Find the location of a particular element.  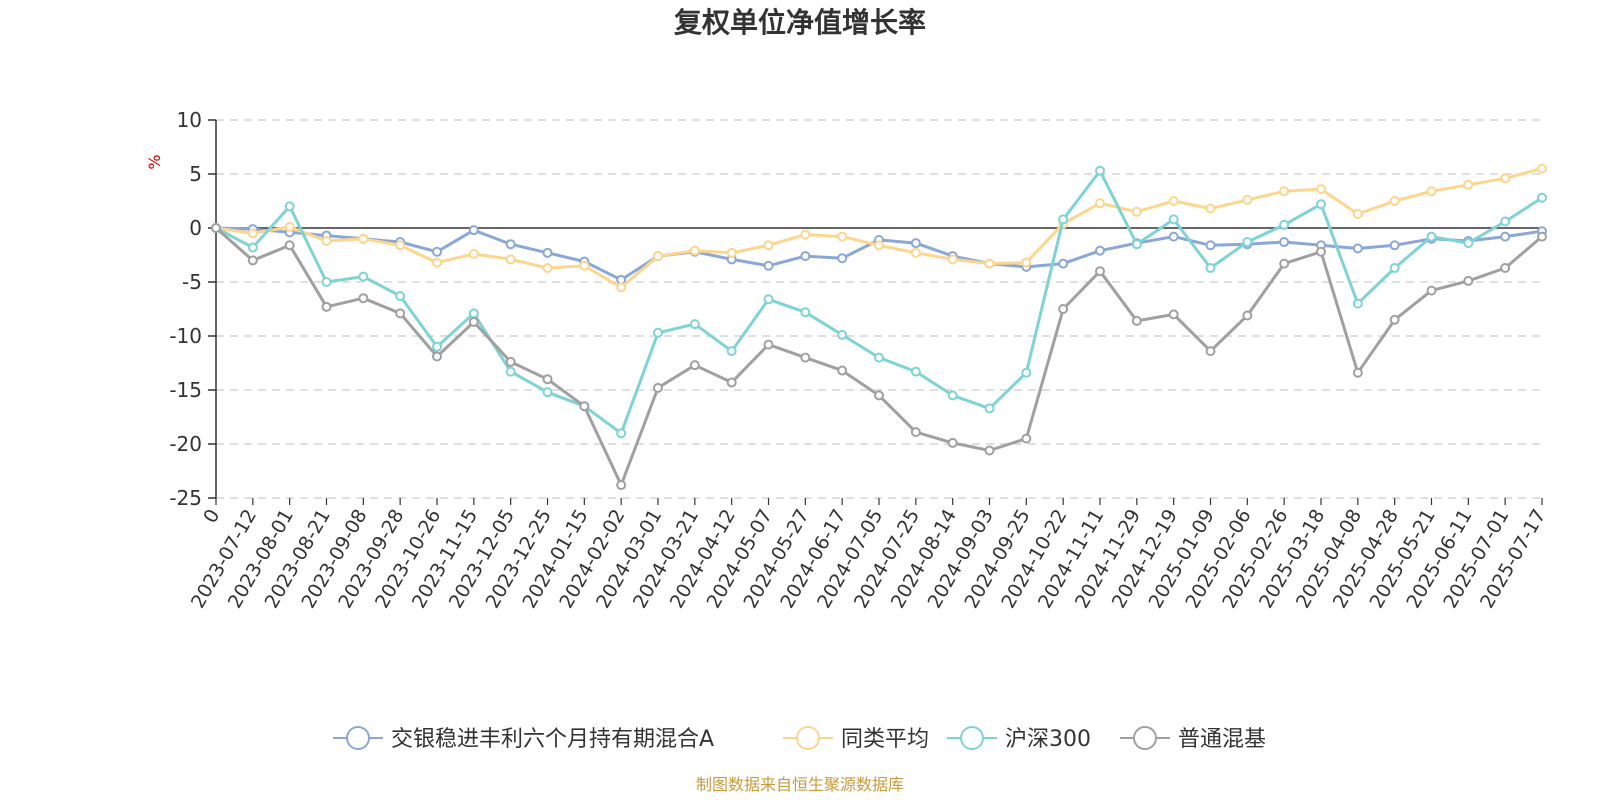

y-tick-label: 0 is located at coordinates (195, 228).